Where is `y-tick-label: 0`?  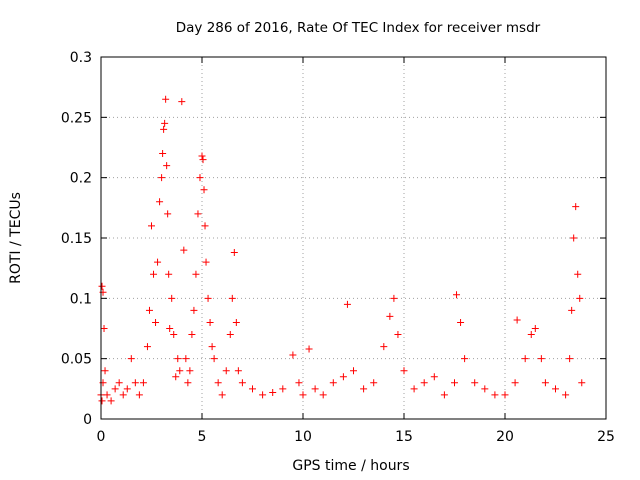
y-tick-label: 0 is located at coordinates (87, 420).